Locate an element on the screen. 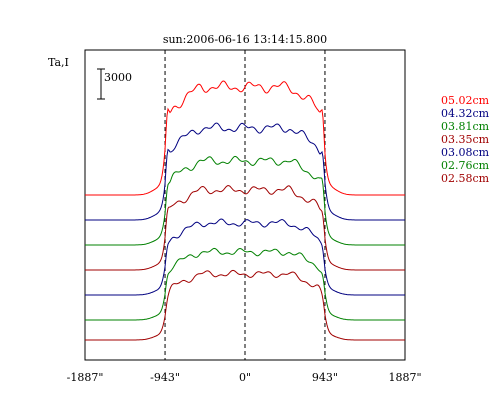 This screenshot has width=500, height=400. legend-entry-03.08cm: 03.08cm is located at coordinates (465, 152).